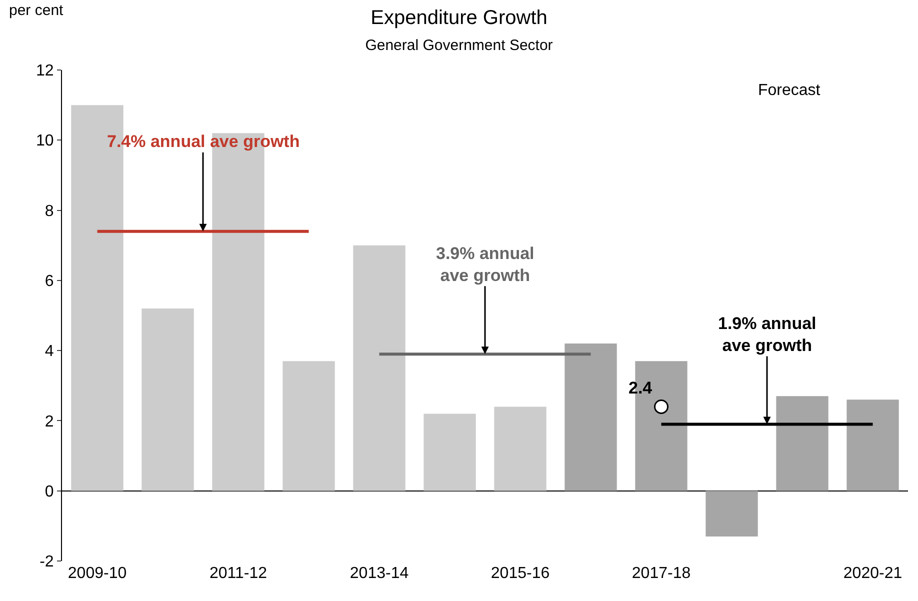  What do you see at coordinates (485, 265) in the screenshot?
I see `text: 3.9% annual ave growth` at bounding box center [485, 265].